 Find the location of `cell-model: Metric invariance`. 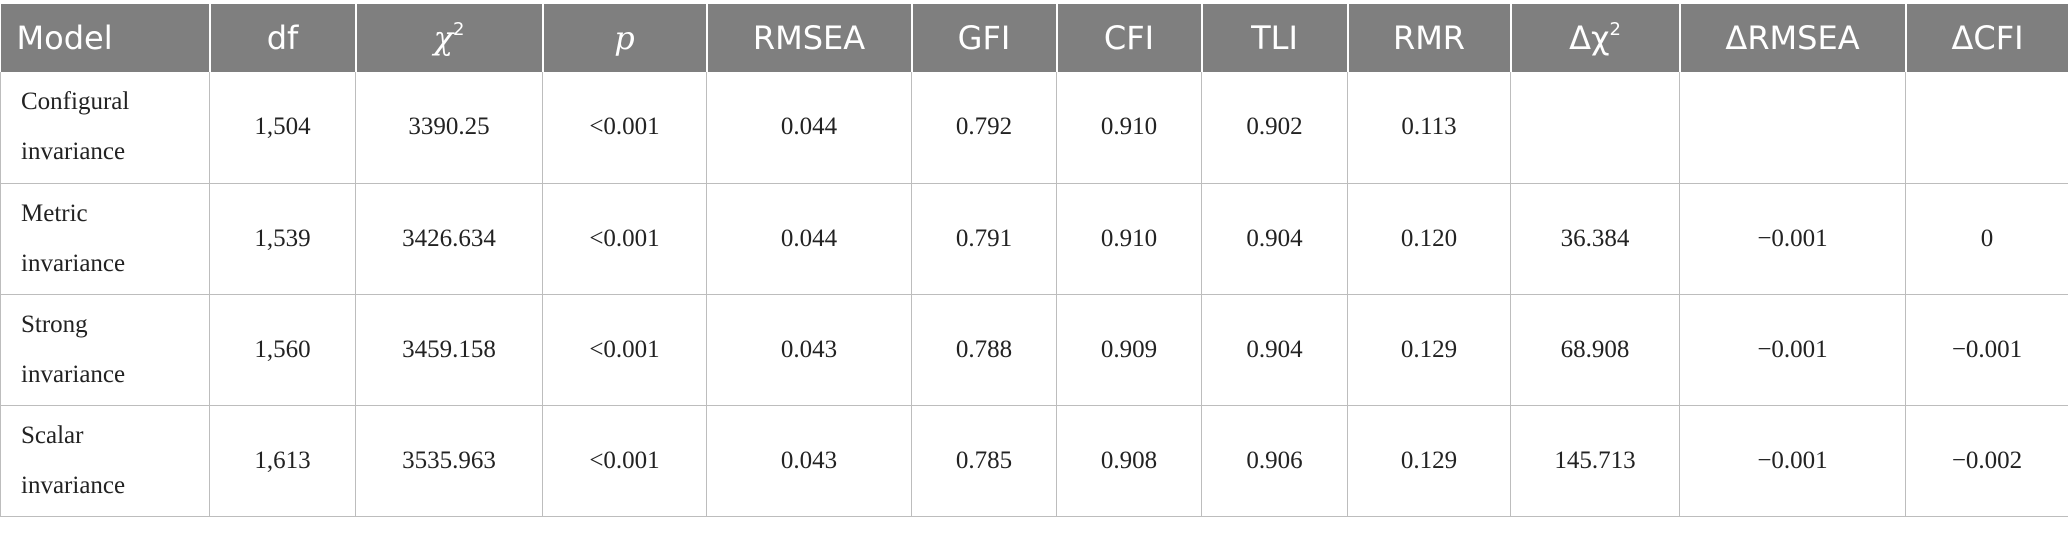

cell-model: Metric invariance is located at coordinates (105, 239).